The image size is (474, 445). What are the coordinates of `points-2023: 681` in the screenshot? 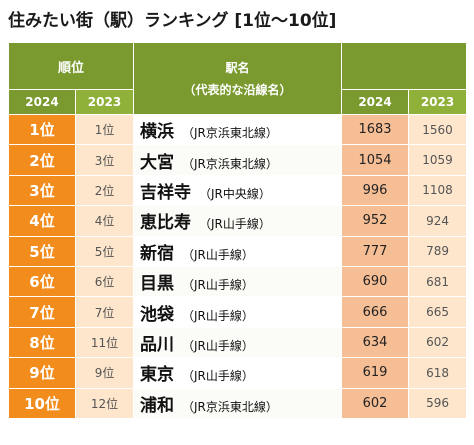 It's located at (438, 281).